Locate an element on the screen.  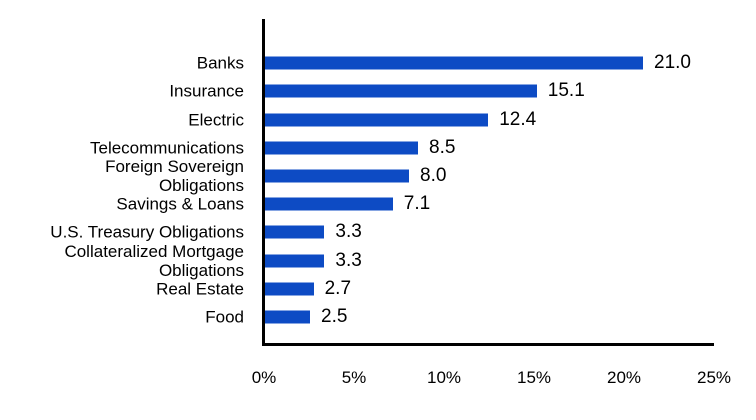
x-axis-line is located at coordinates (488, 344).